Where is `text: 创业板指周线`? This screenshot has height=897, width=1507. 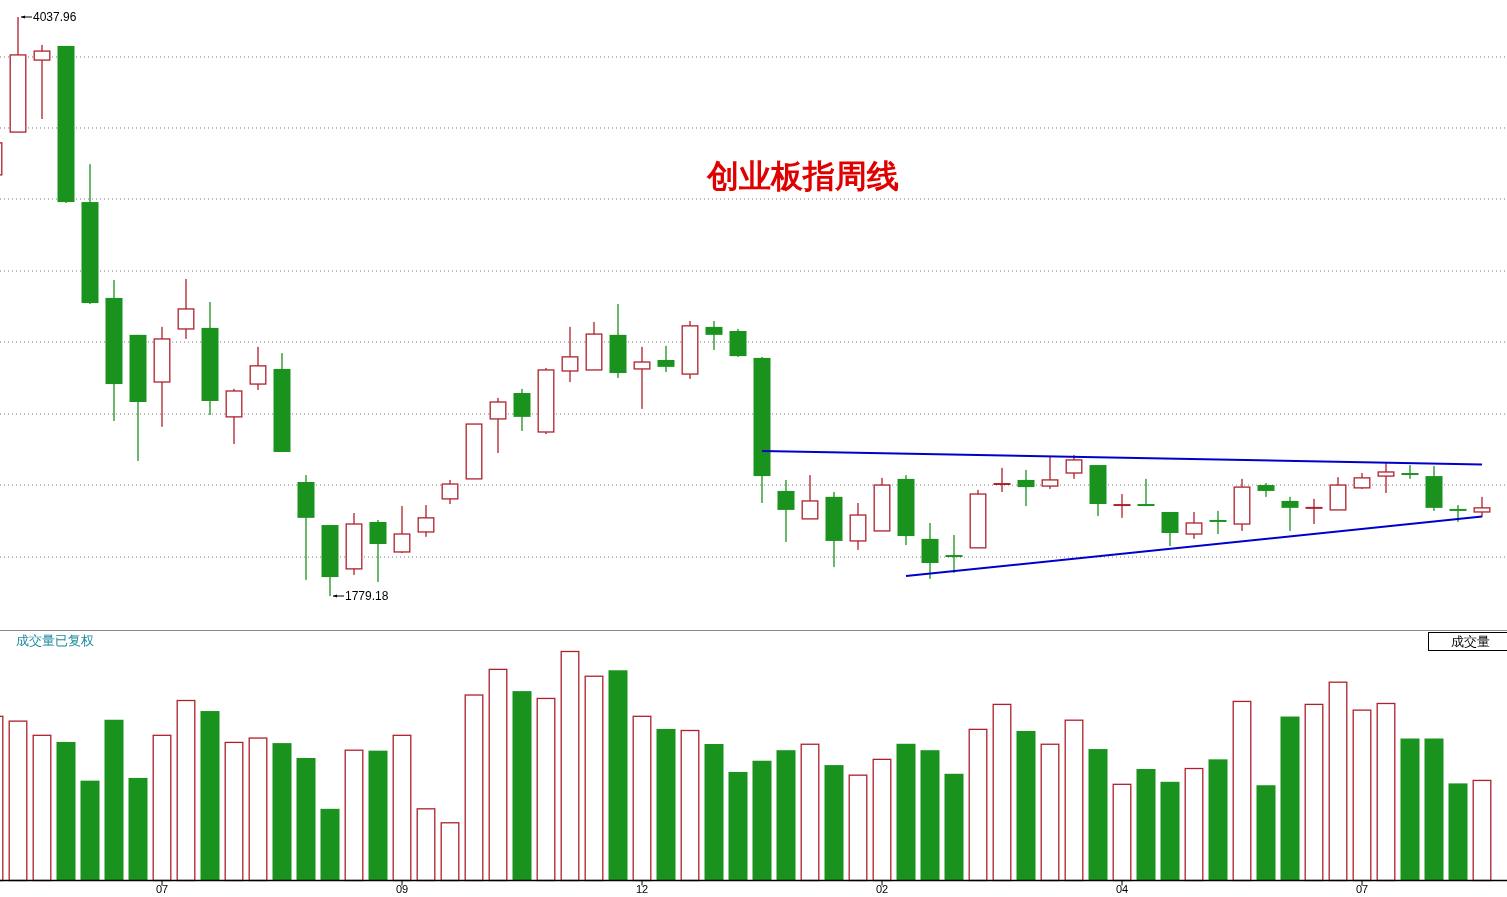 text: 创业板指周线 is located at coordinates (802, 176).